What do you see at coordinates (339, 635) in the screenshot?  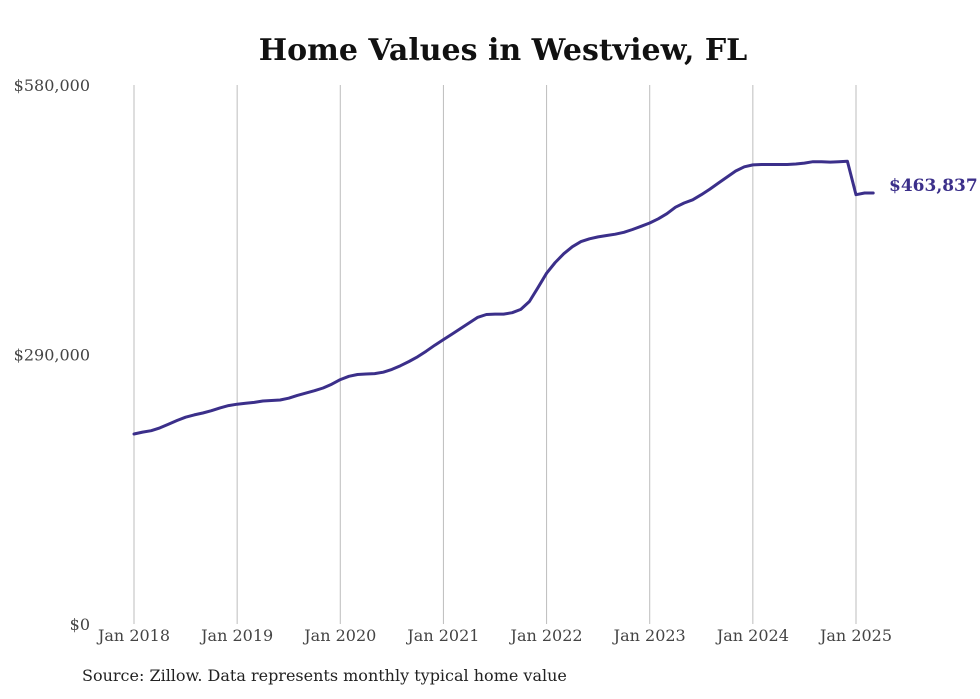 I see `x-tick-label: Jan 2020` at bounding box center [339, 635].